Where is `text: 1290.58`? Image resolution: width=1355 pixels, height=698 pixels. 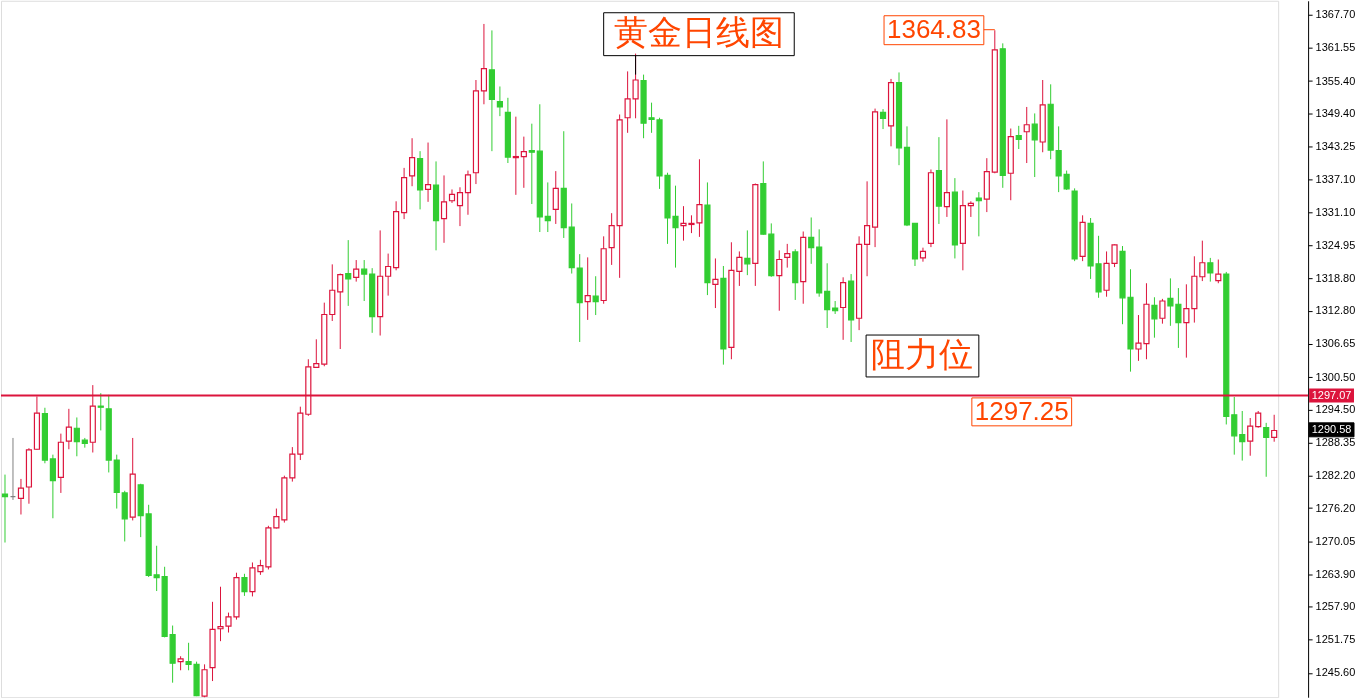
text: 1290.58 is located at coordinates (1331, 428).